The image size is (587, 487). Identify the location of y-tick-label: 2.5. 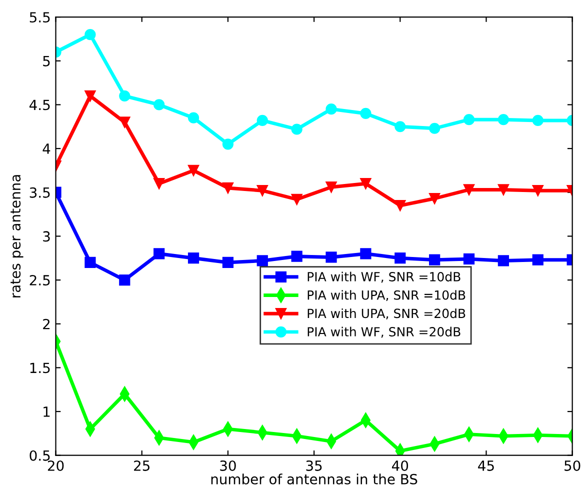
(40, 280).